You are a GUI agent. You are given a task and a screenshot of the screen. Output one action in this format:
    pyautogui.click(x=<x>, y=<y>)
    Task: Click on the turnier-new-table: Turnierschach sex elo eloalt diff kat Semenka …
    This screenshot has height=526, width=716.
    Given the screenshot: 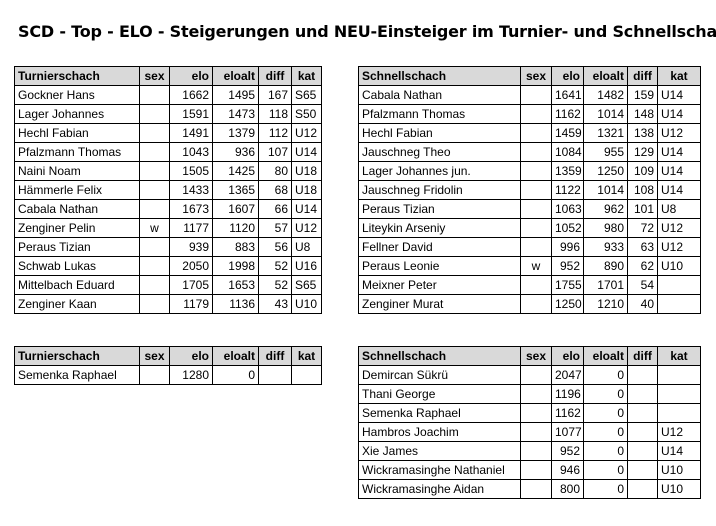 What is the action you would take?
    pyautogui.click(x=168, y=365)
    